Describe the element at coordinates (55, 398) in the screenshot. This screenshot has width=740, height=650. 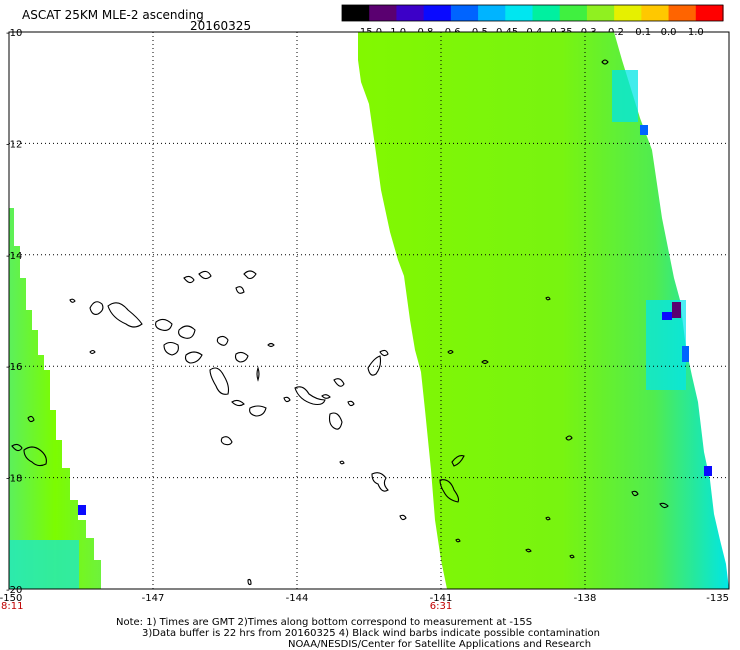
I see `western-swath` at that location.